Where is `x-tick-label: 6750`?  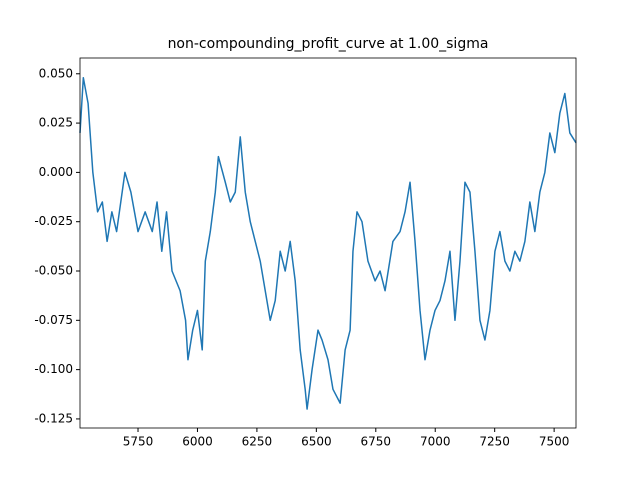
x-tick-label: 6750 is located at coordinates (376, 442).